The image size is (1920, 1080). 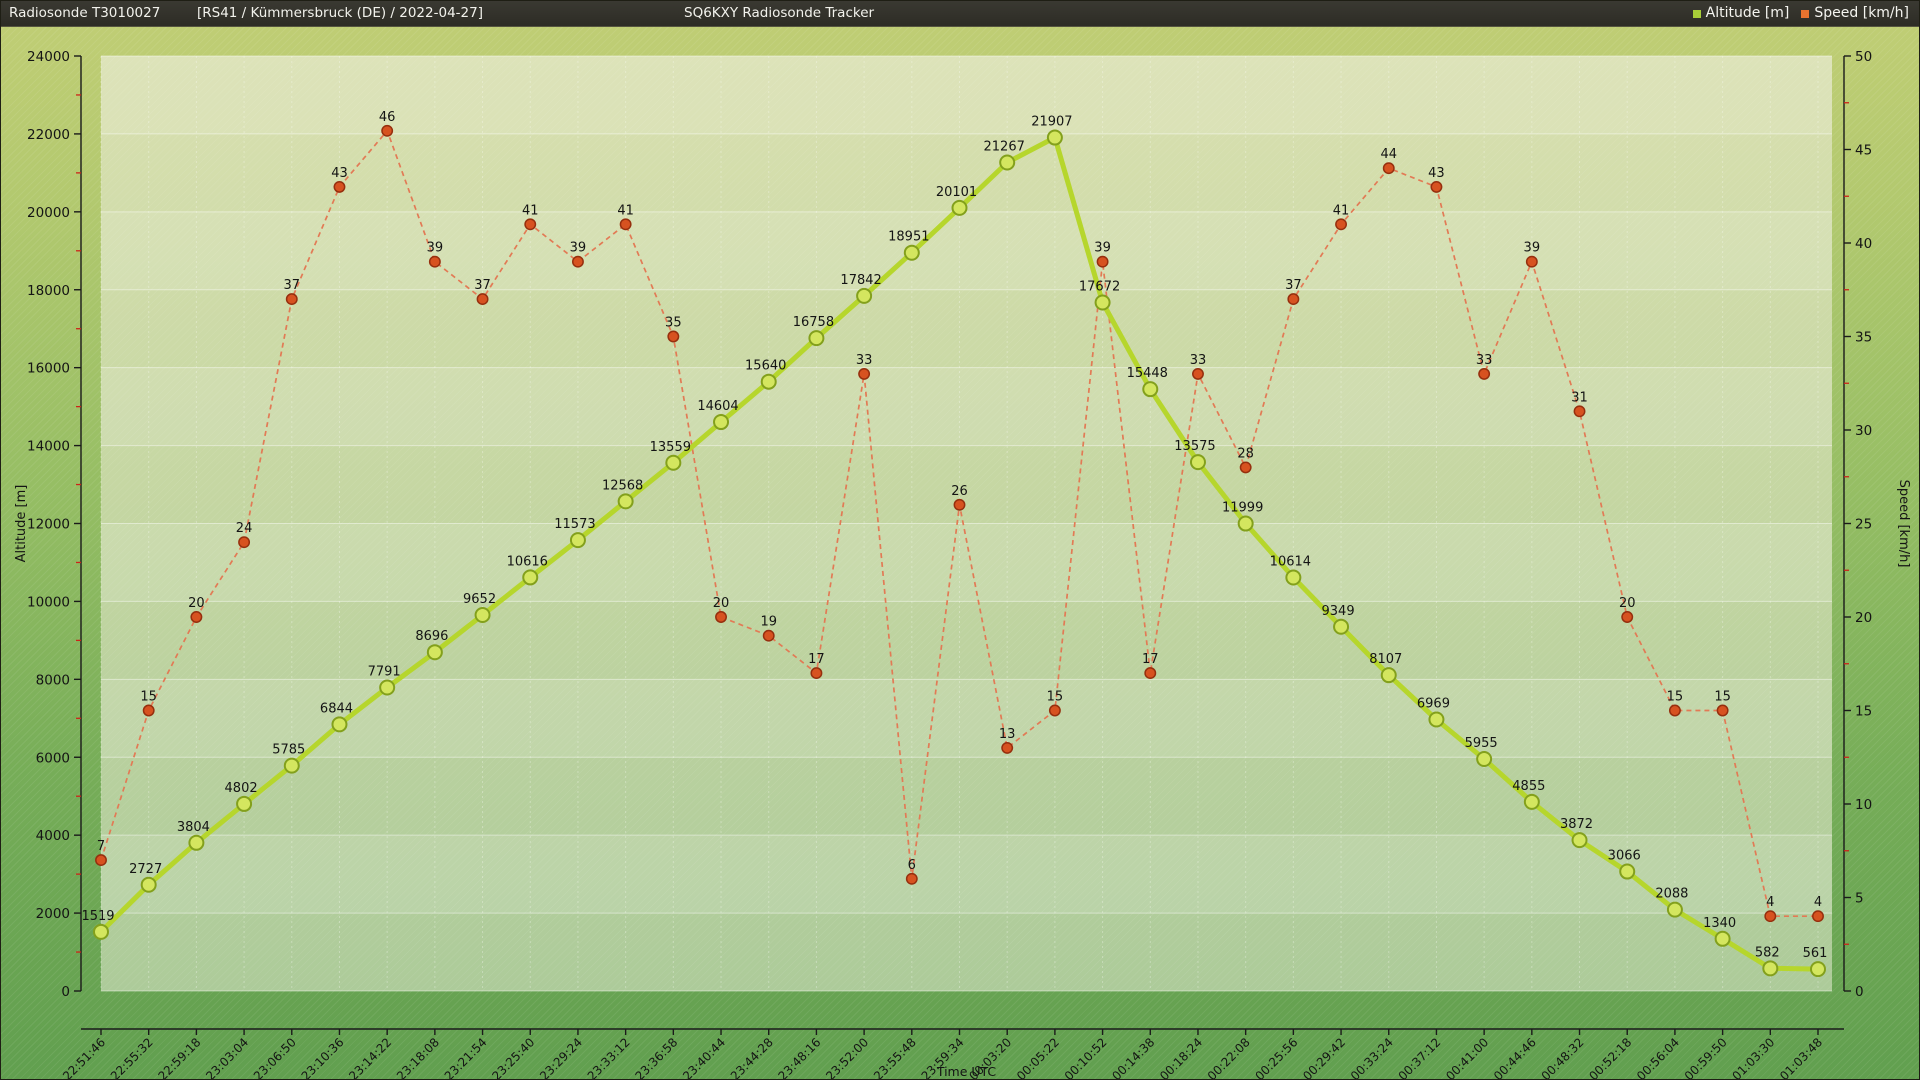 I want to click on x-tick-label: 00:29:42, so click(x=1324, y=1057).